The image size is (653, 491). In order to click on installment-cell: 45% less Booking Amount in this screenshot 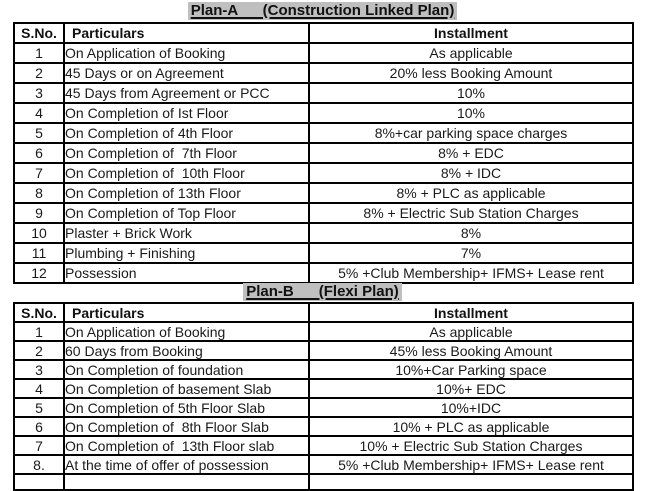, I will do `click(471, 350)`.